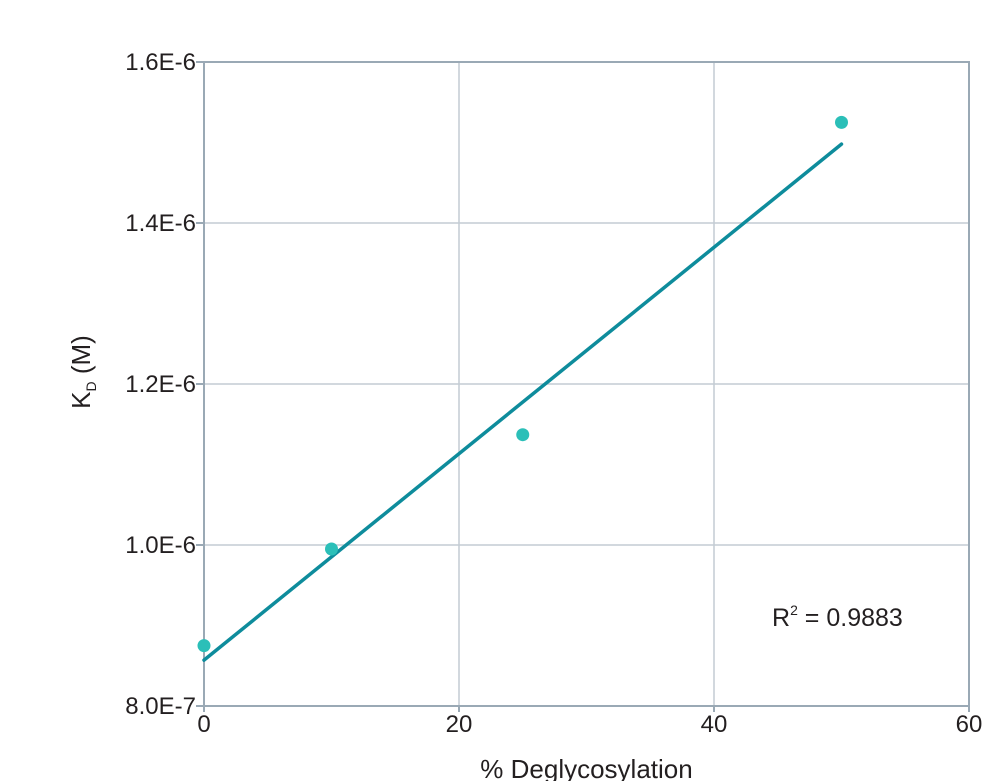 The height and width of the screenshot is (781, 997). What do you see at coordinates (589, 722) in the screenshot?
I see `x-axis: 0 20 40 60` at bounding box center [589, 722].